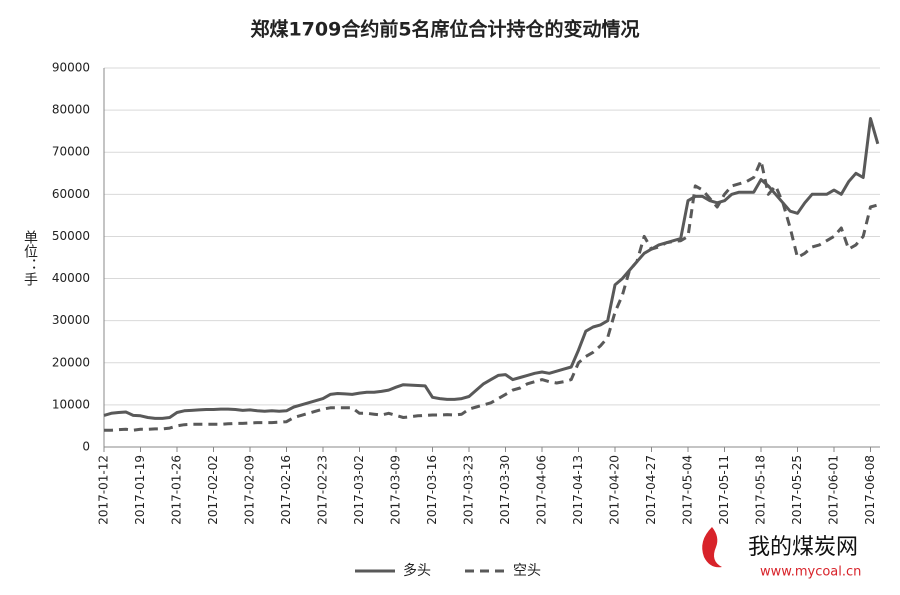 The width and height of the screenshot is (900, 595). I want to click on legend-label: 多头, so click(417, 570).